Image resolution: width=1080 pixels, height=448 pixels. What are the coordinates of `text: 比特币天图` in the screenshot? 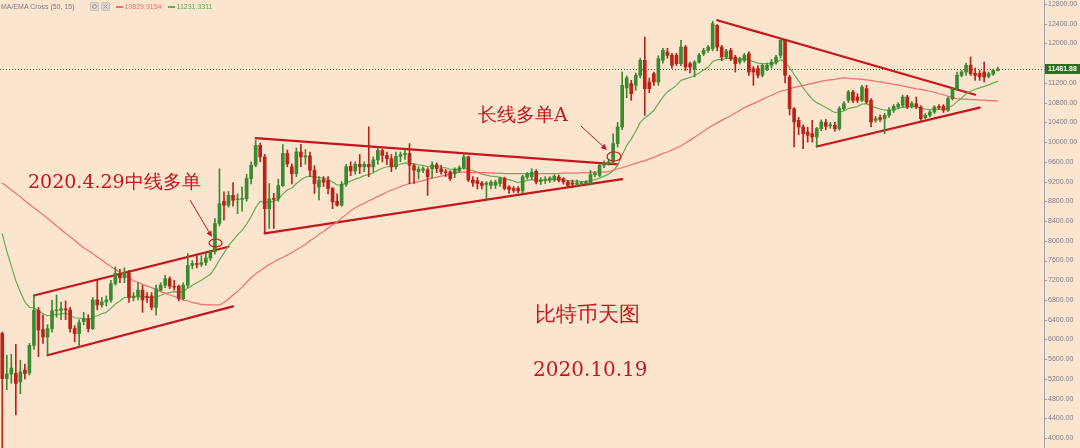 It's located at (587, 314).